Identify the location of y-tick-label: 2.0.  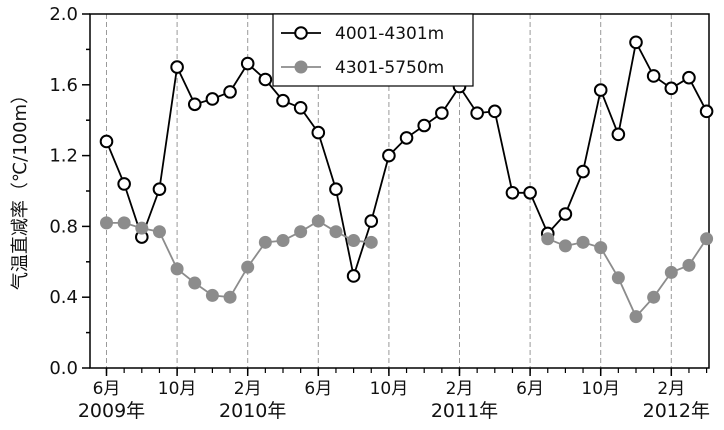
(63, 14).